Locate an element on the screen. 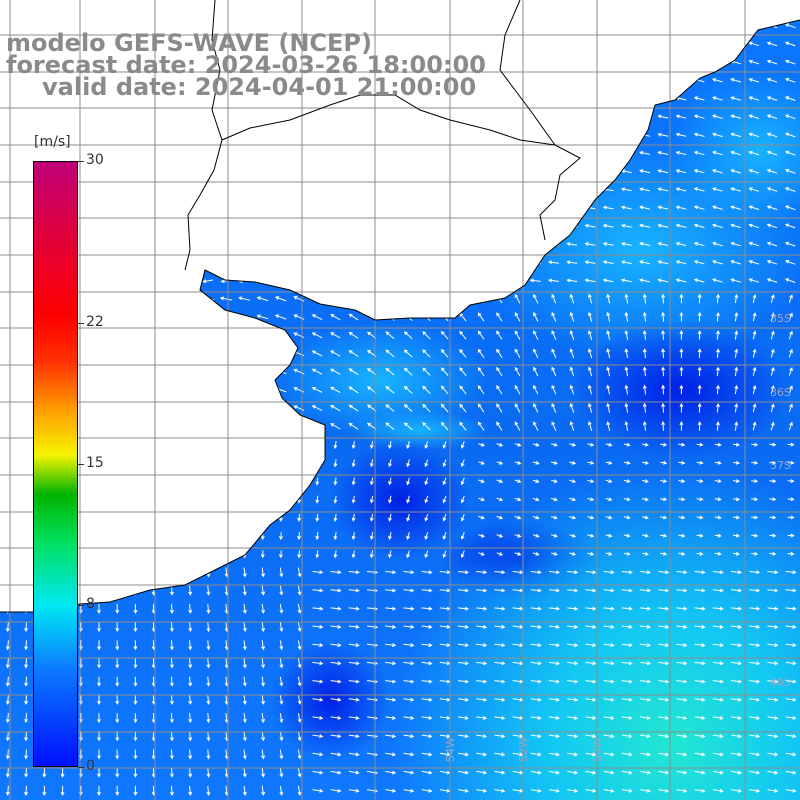  colorbar-tick-label: 8 is located at coordinates (90, 604).